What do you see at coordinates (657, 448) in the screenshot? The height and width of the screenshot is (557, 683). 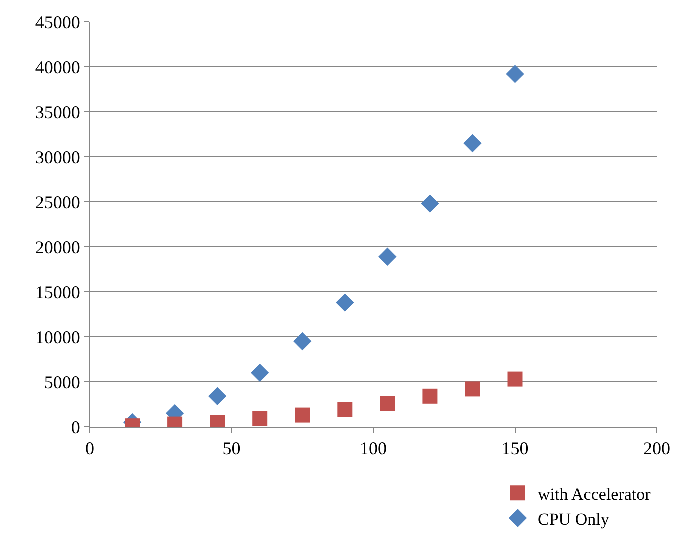 I see `x-tick-label: 200` at bounding box center [657, 448].